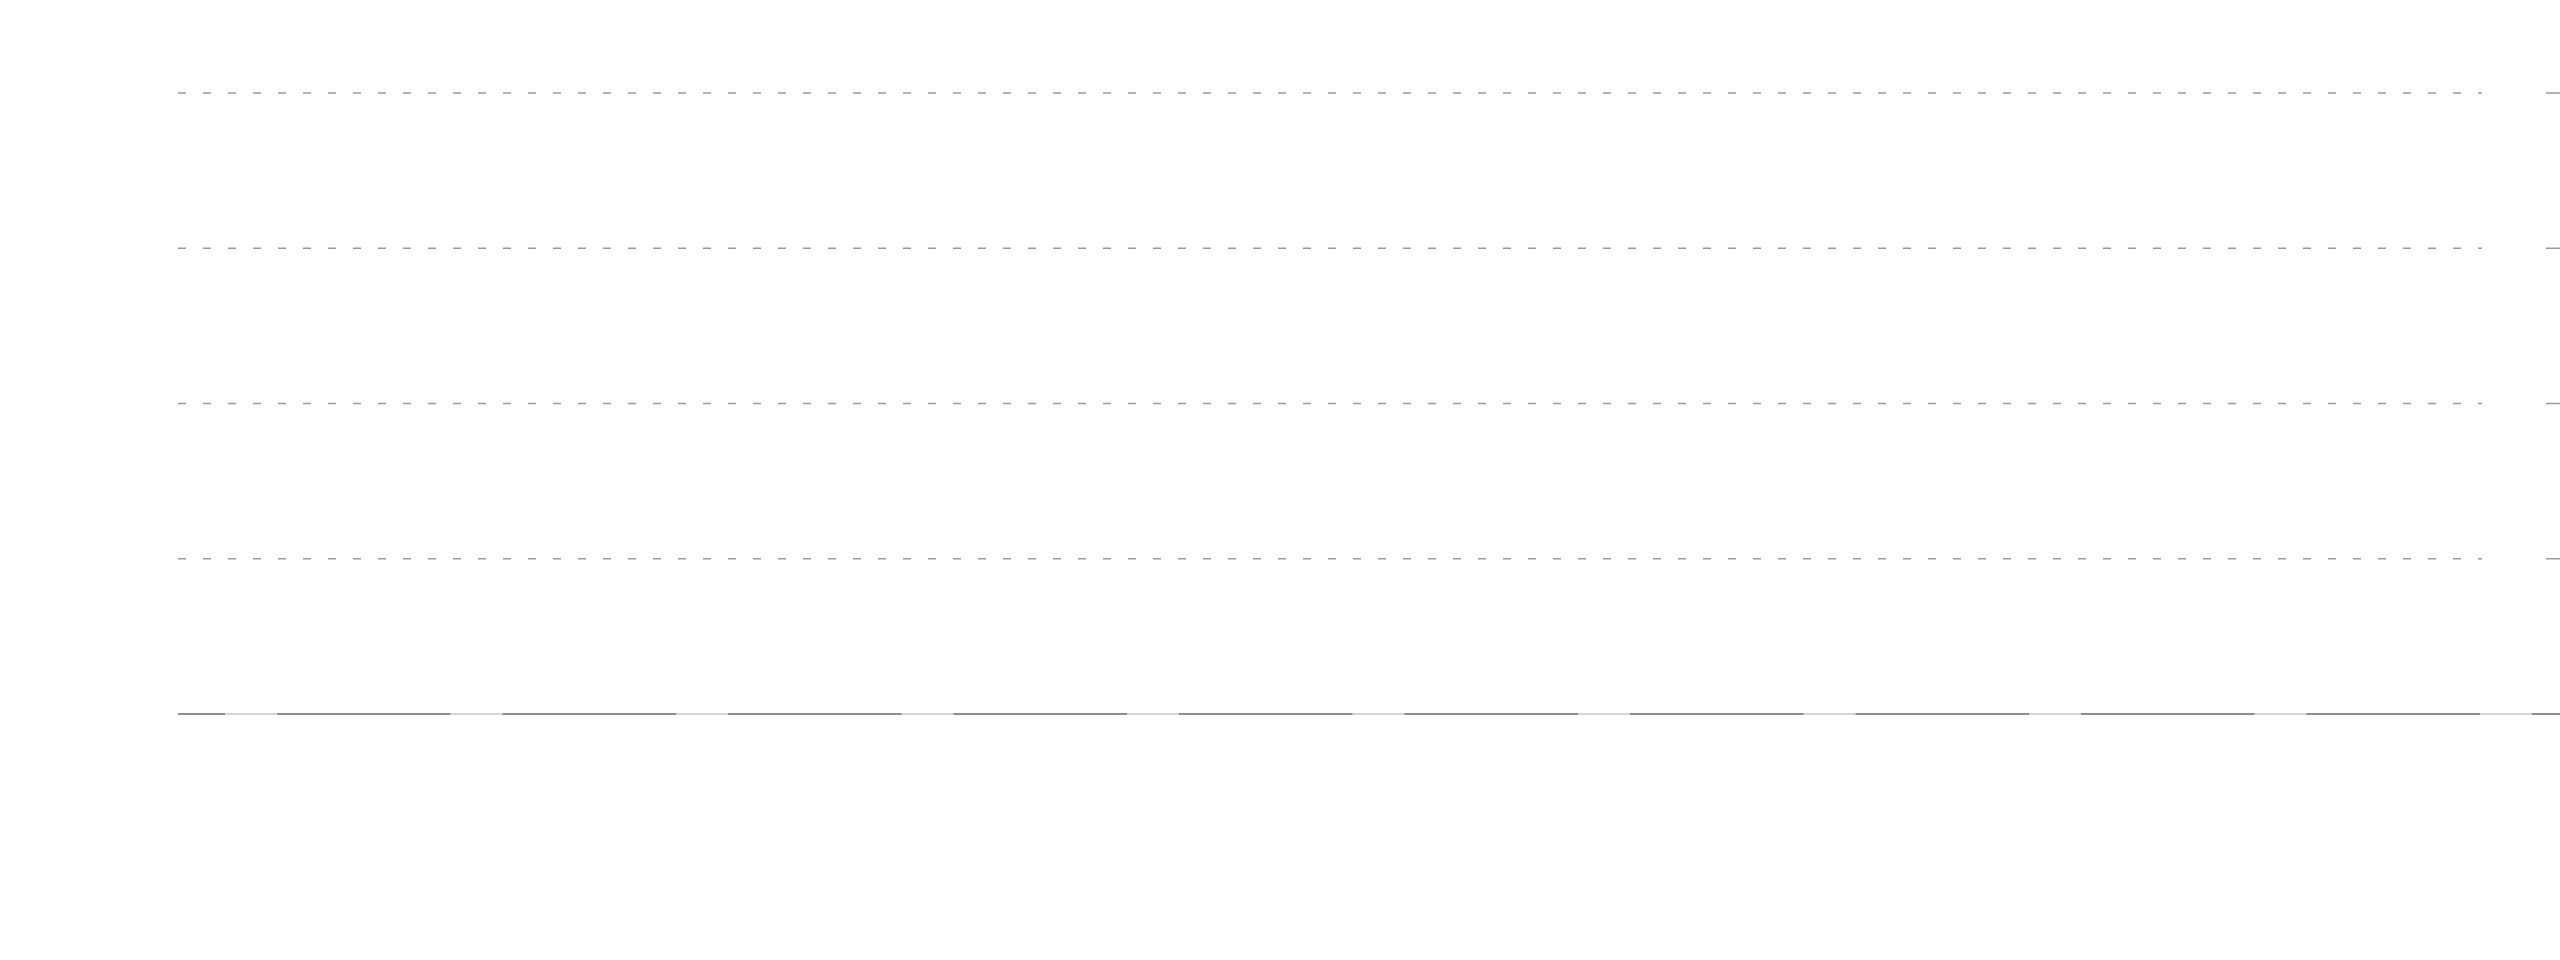 The height and width of the screenshot is (960, 2560). I want to click on bars, so click(1378, 714).